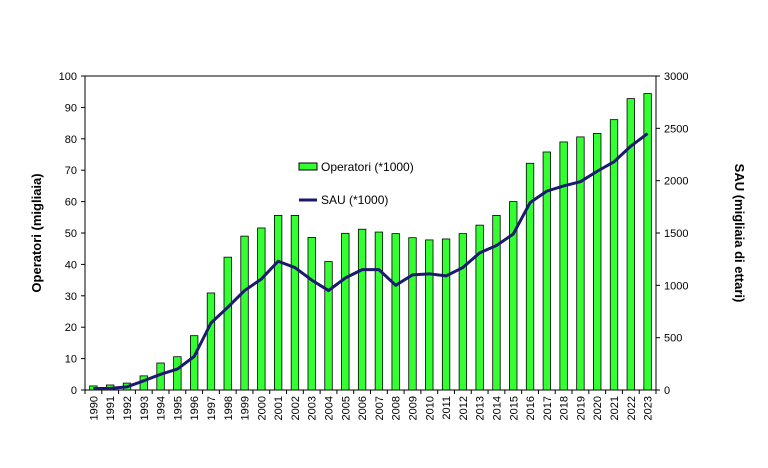 The image size is (768, 468). What do you see at coordinates (178, 408) in the screenshot?
I see `x-tick-label-1995: 1995` at bounding box center [178, 408].